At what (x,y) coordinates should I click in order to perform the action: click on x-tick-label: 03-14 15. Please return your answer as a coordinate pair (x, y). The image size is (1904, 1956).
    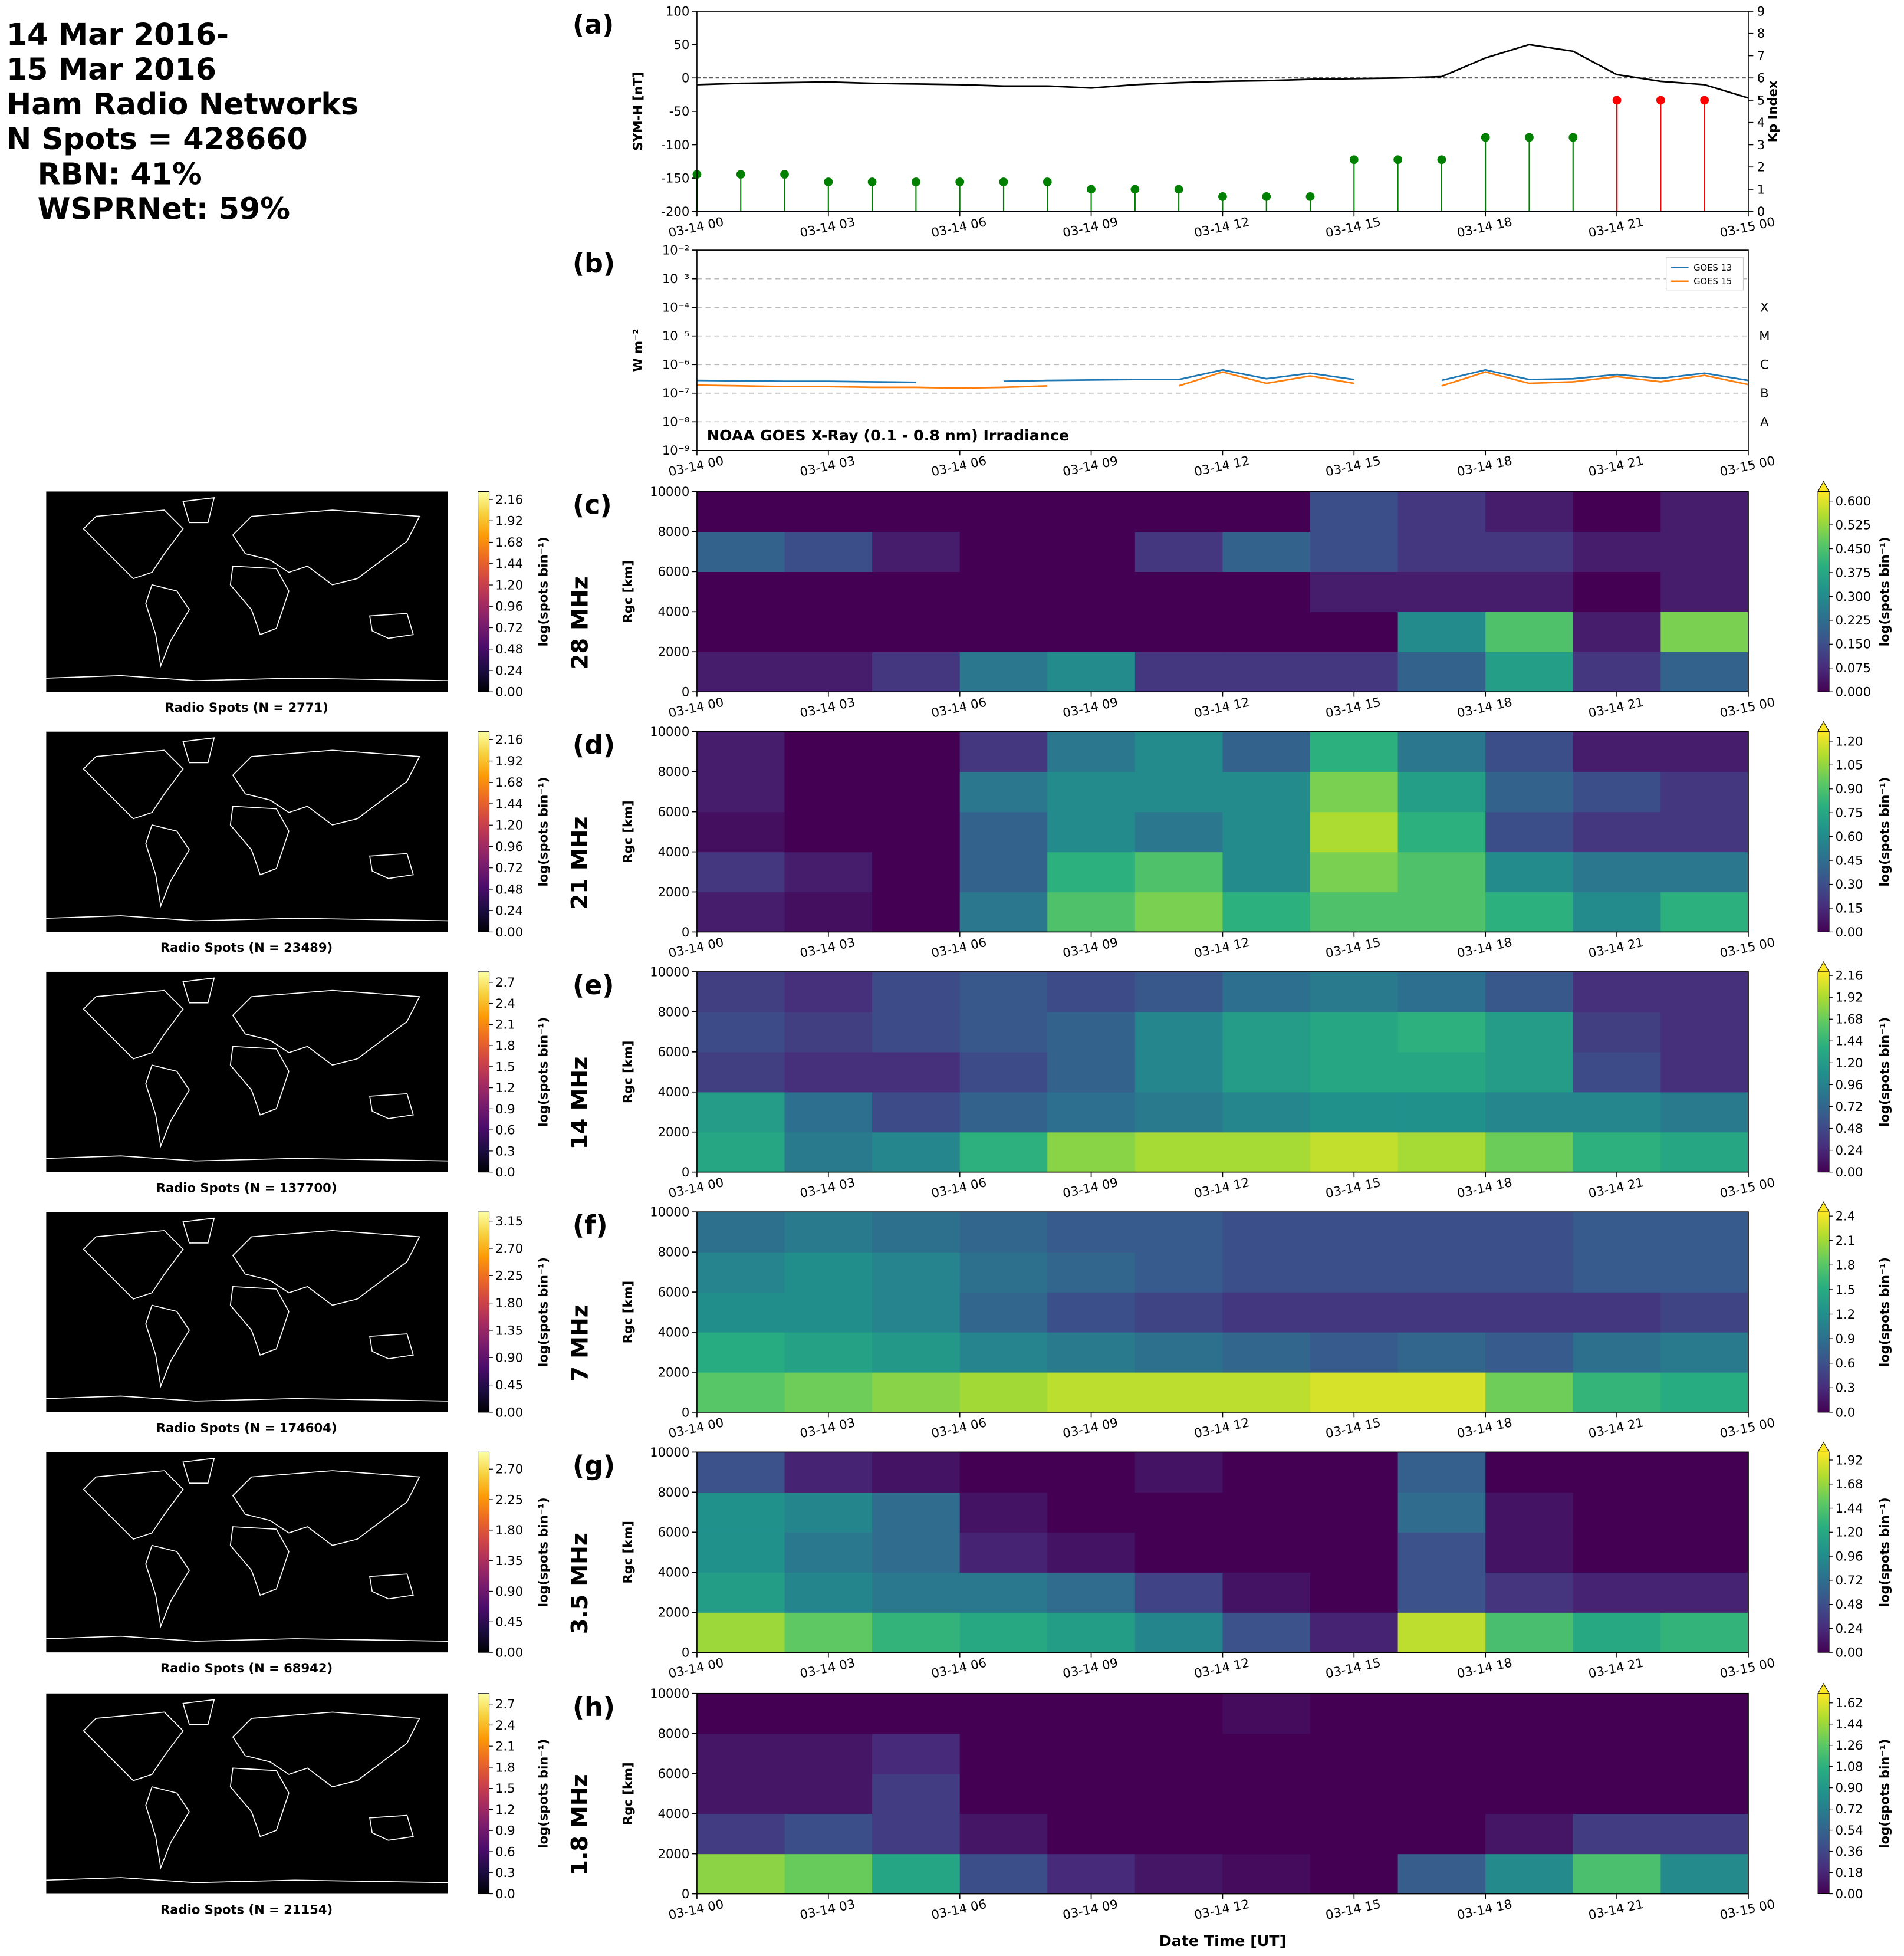
    Looking at the image, I should click on (1353, 708).